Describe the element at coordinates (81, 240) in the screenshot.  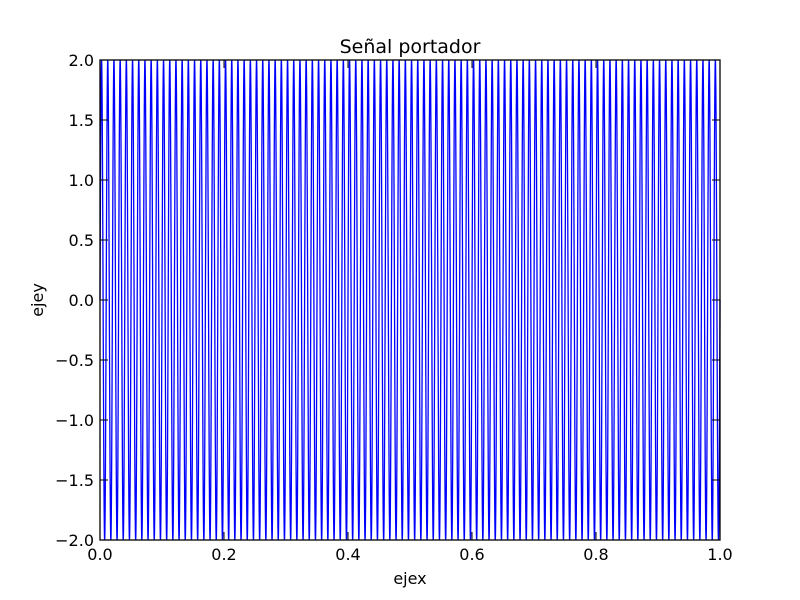
I see `y-tick-label: 0.5` at that location.